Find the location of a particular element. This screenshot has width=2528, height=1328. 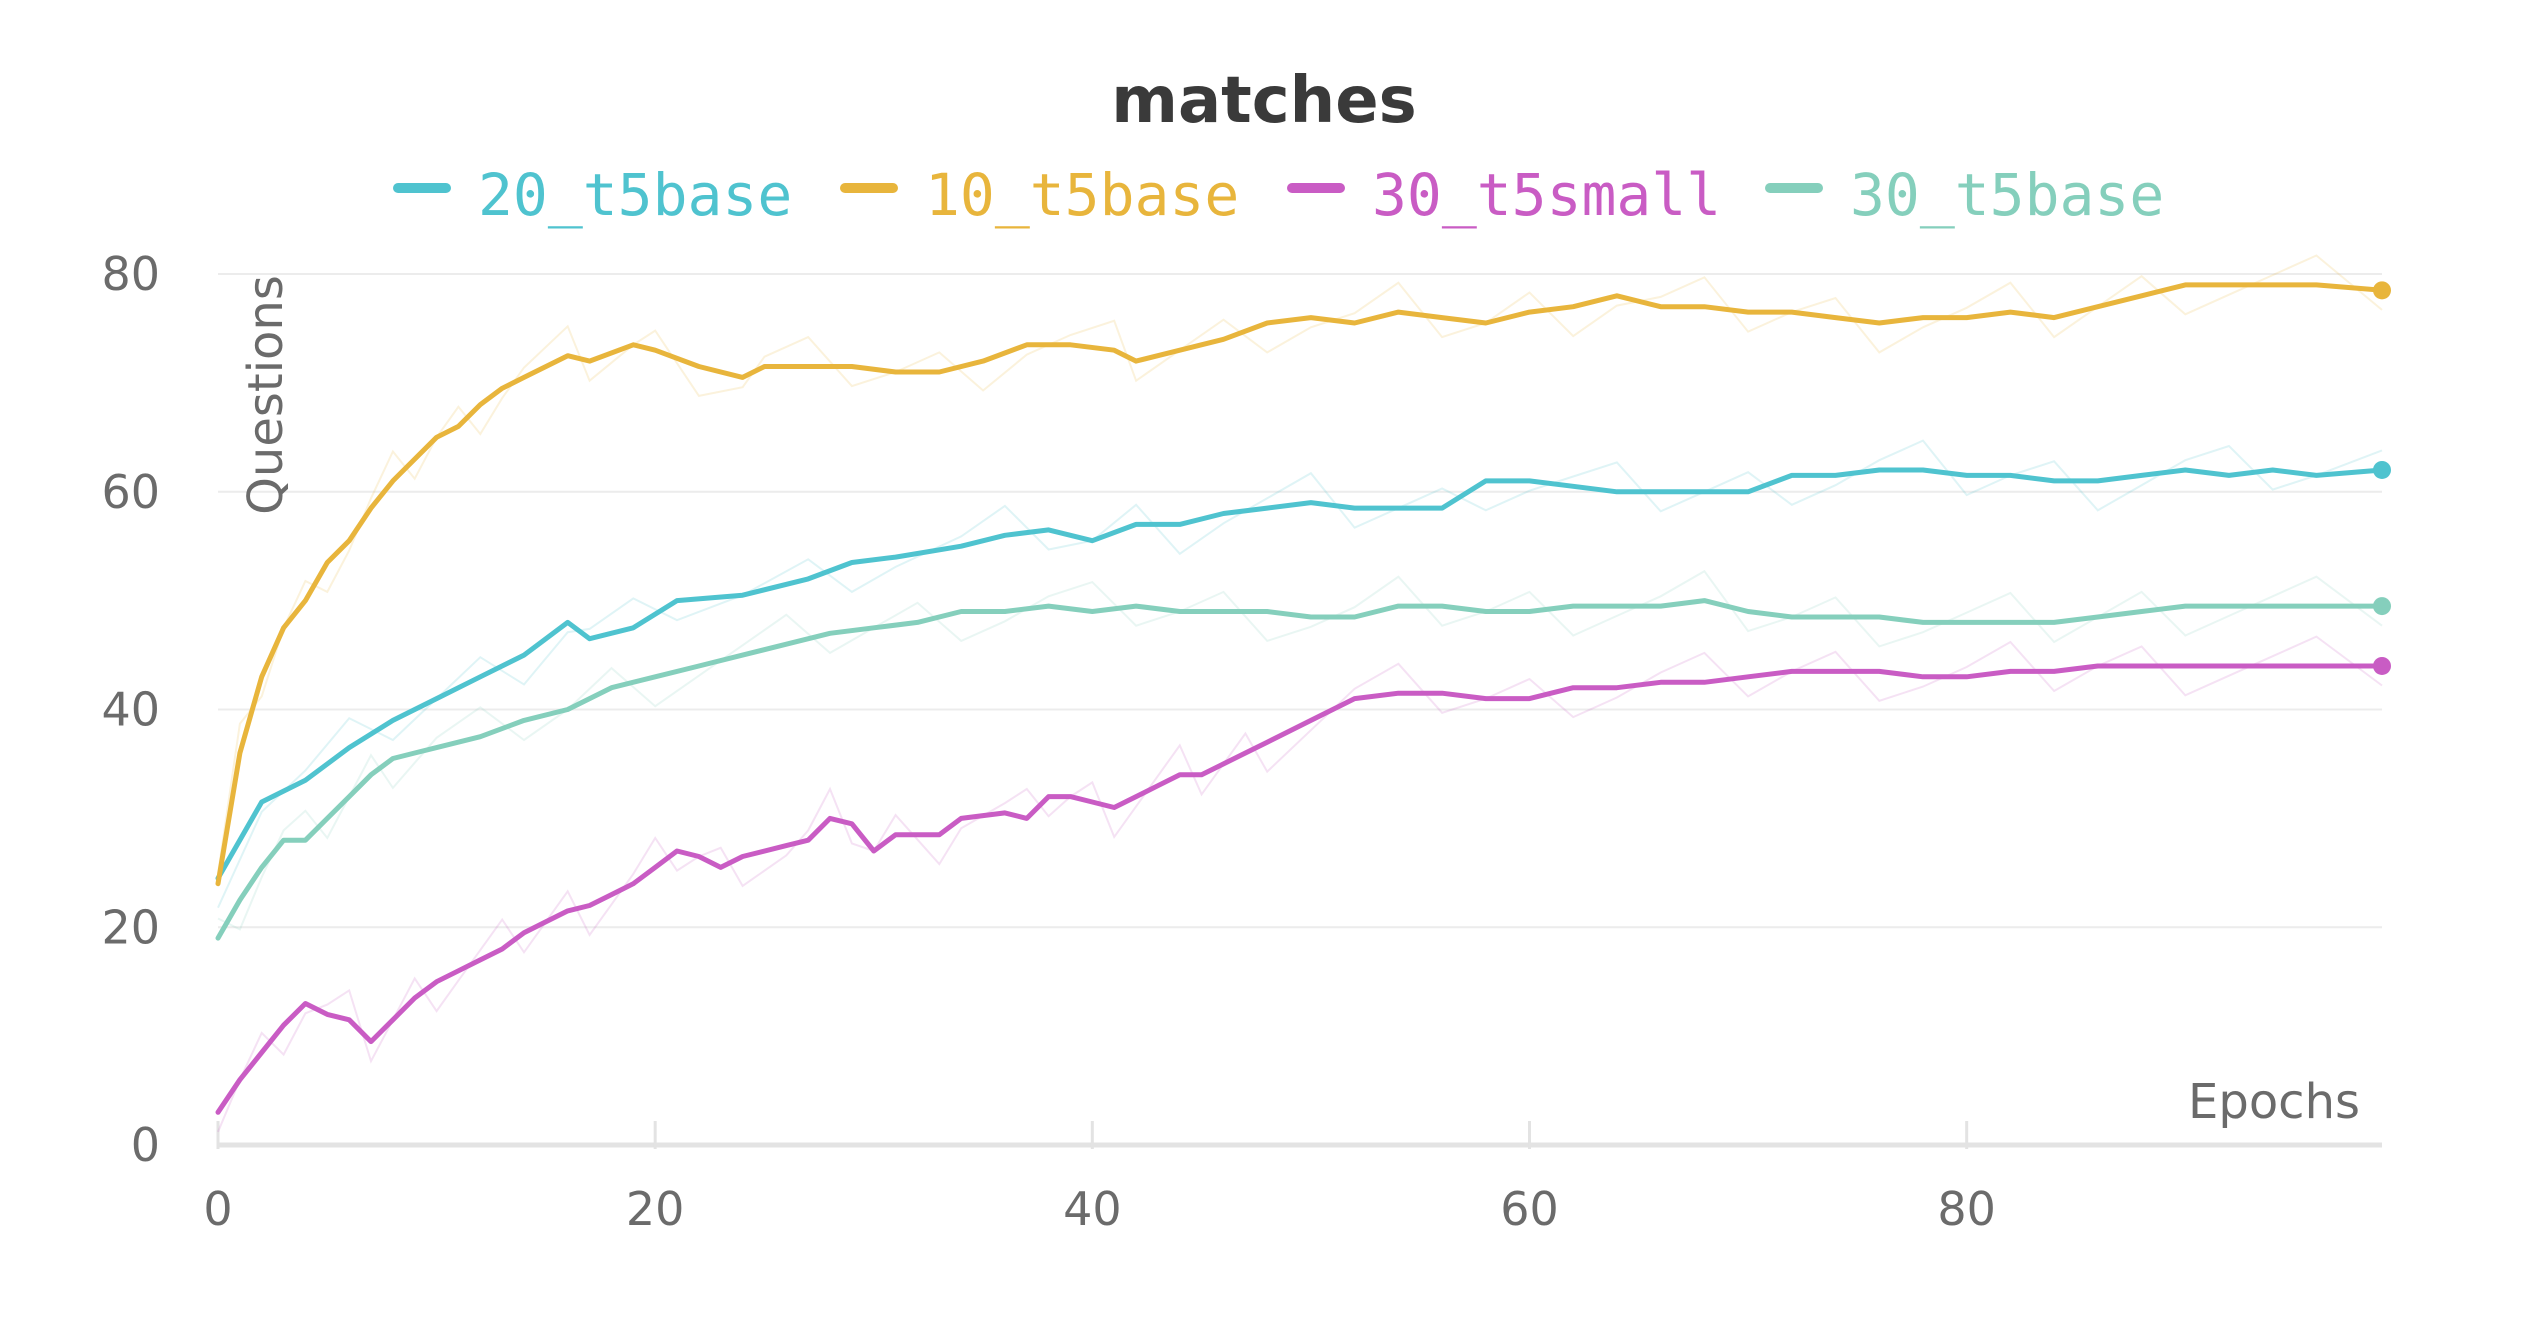

legend-item: 20_t5base is located at coordinates (592, 195).